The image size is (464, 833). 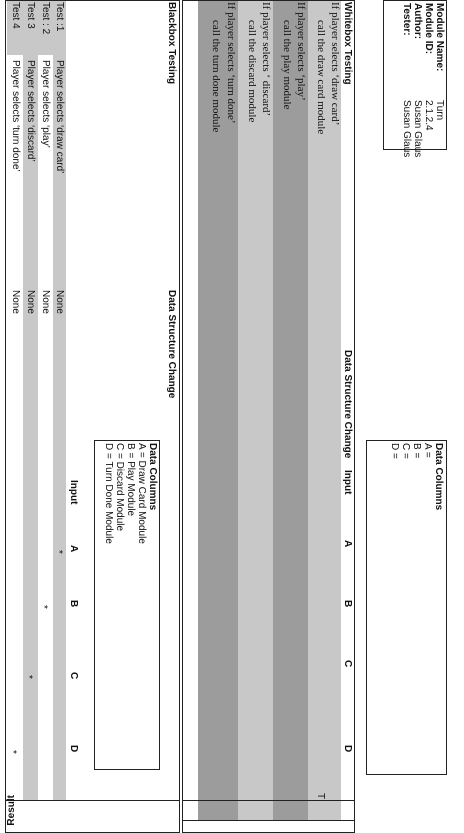 I want to click on test-input: Player selects ‘draw card’, so click(x=59, y=117).